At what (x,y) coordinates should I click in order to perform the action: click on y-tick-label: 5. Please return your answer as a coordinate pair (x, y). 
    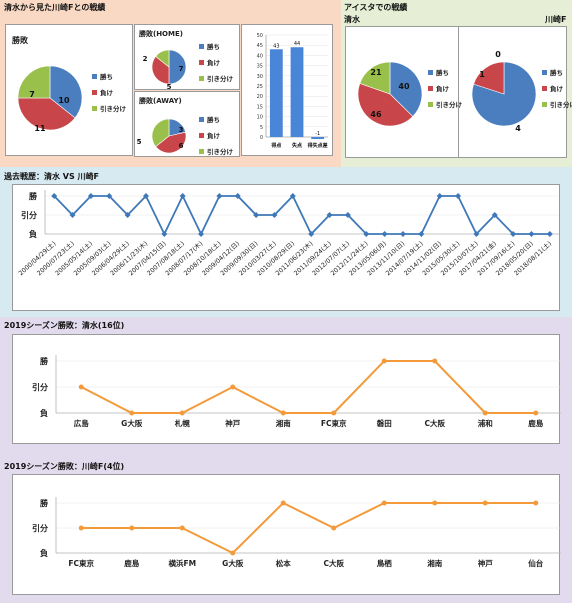
    Looking at the image, I should click on (261, 128).